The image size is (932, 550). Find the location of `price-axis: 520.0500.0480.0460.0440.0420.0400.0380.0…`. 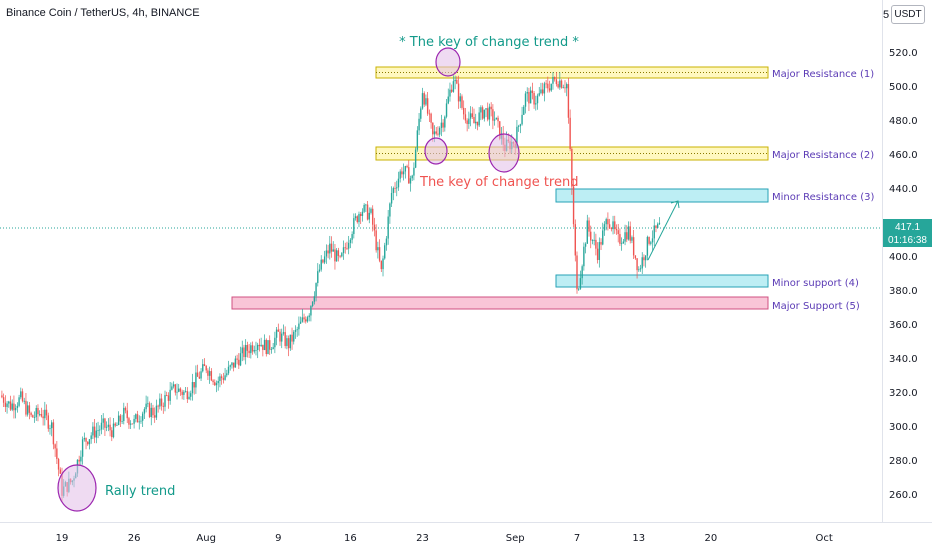

price-axis: 520.0500.0480.0460.0440.0420.0400.0380.0… is located at coordinates (903, 274).